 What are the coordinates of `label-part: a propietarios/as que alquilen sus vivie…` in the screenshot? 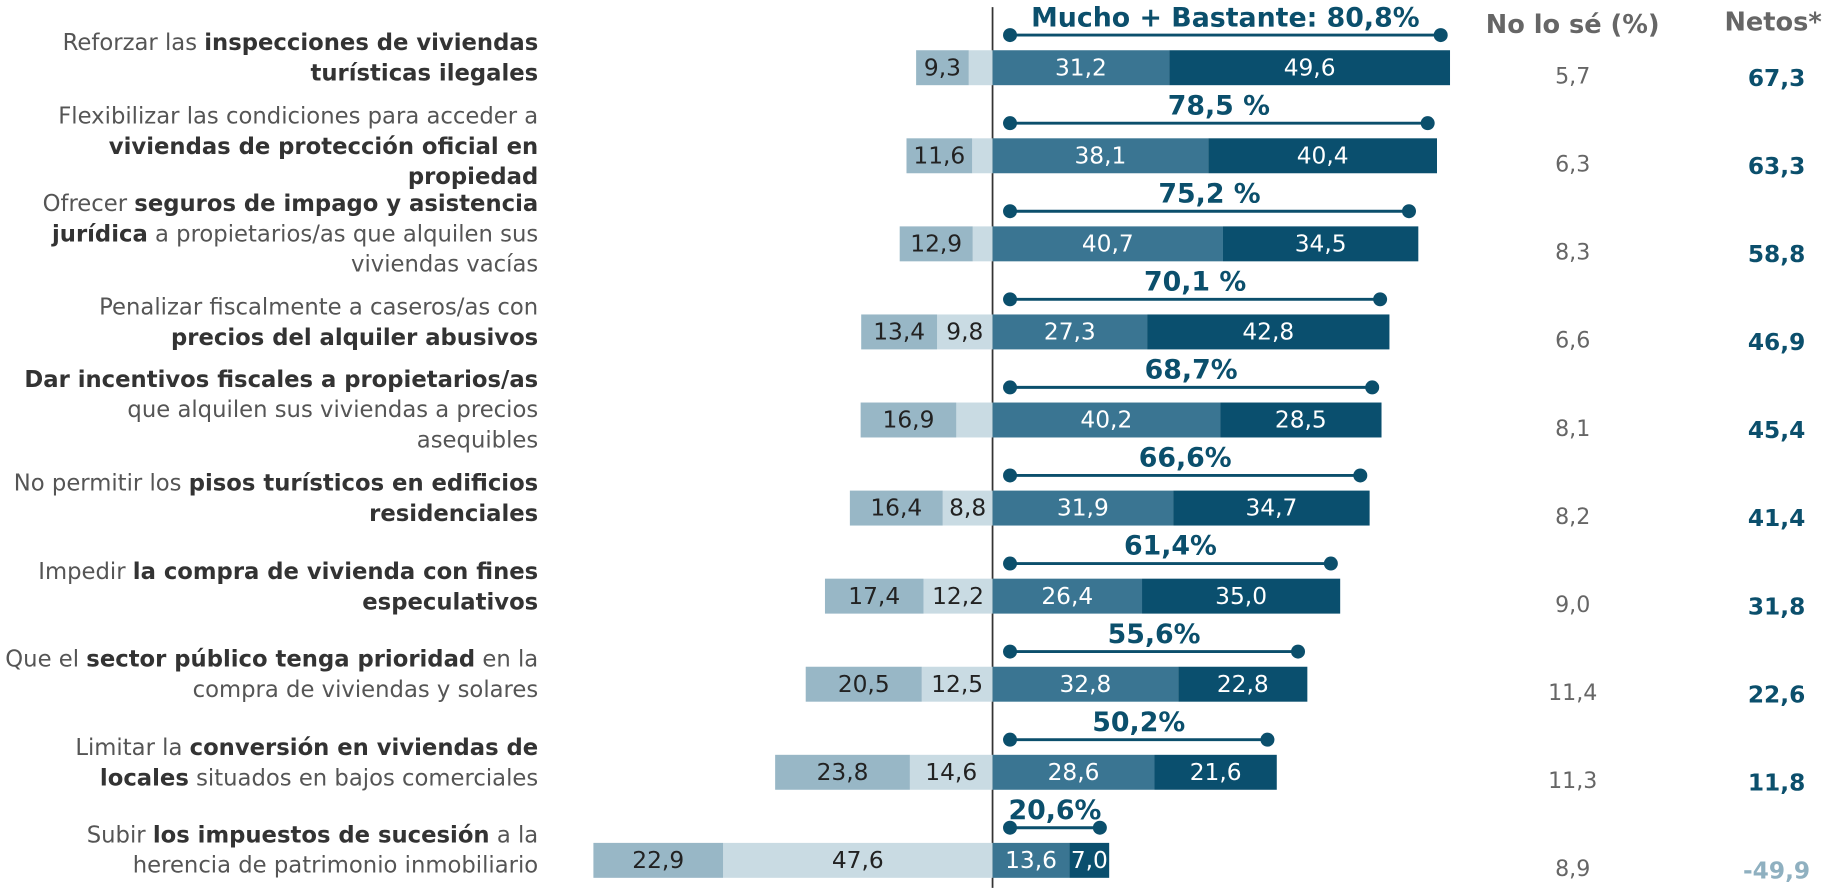 It's located at (343, 249).